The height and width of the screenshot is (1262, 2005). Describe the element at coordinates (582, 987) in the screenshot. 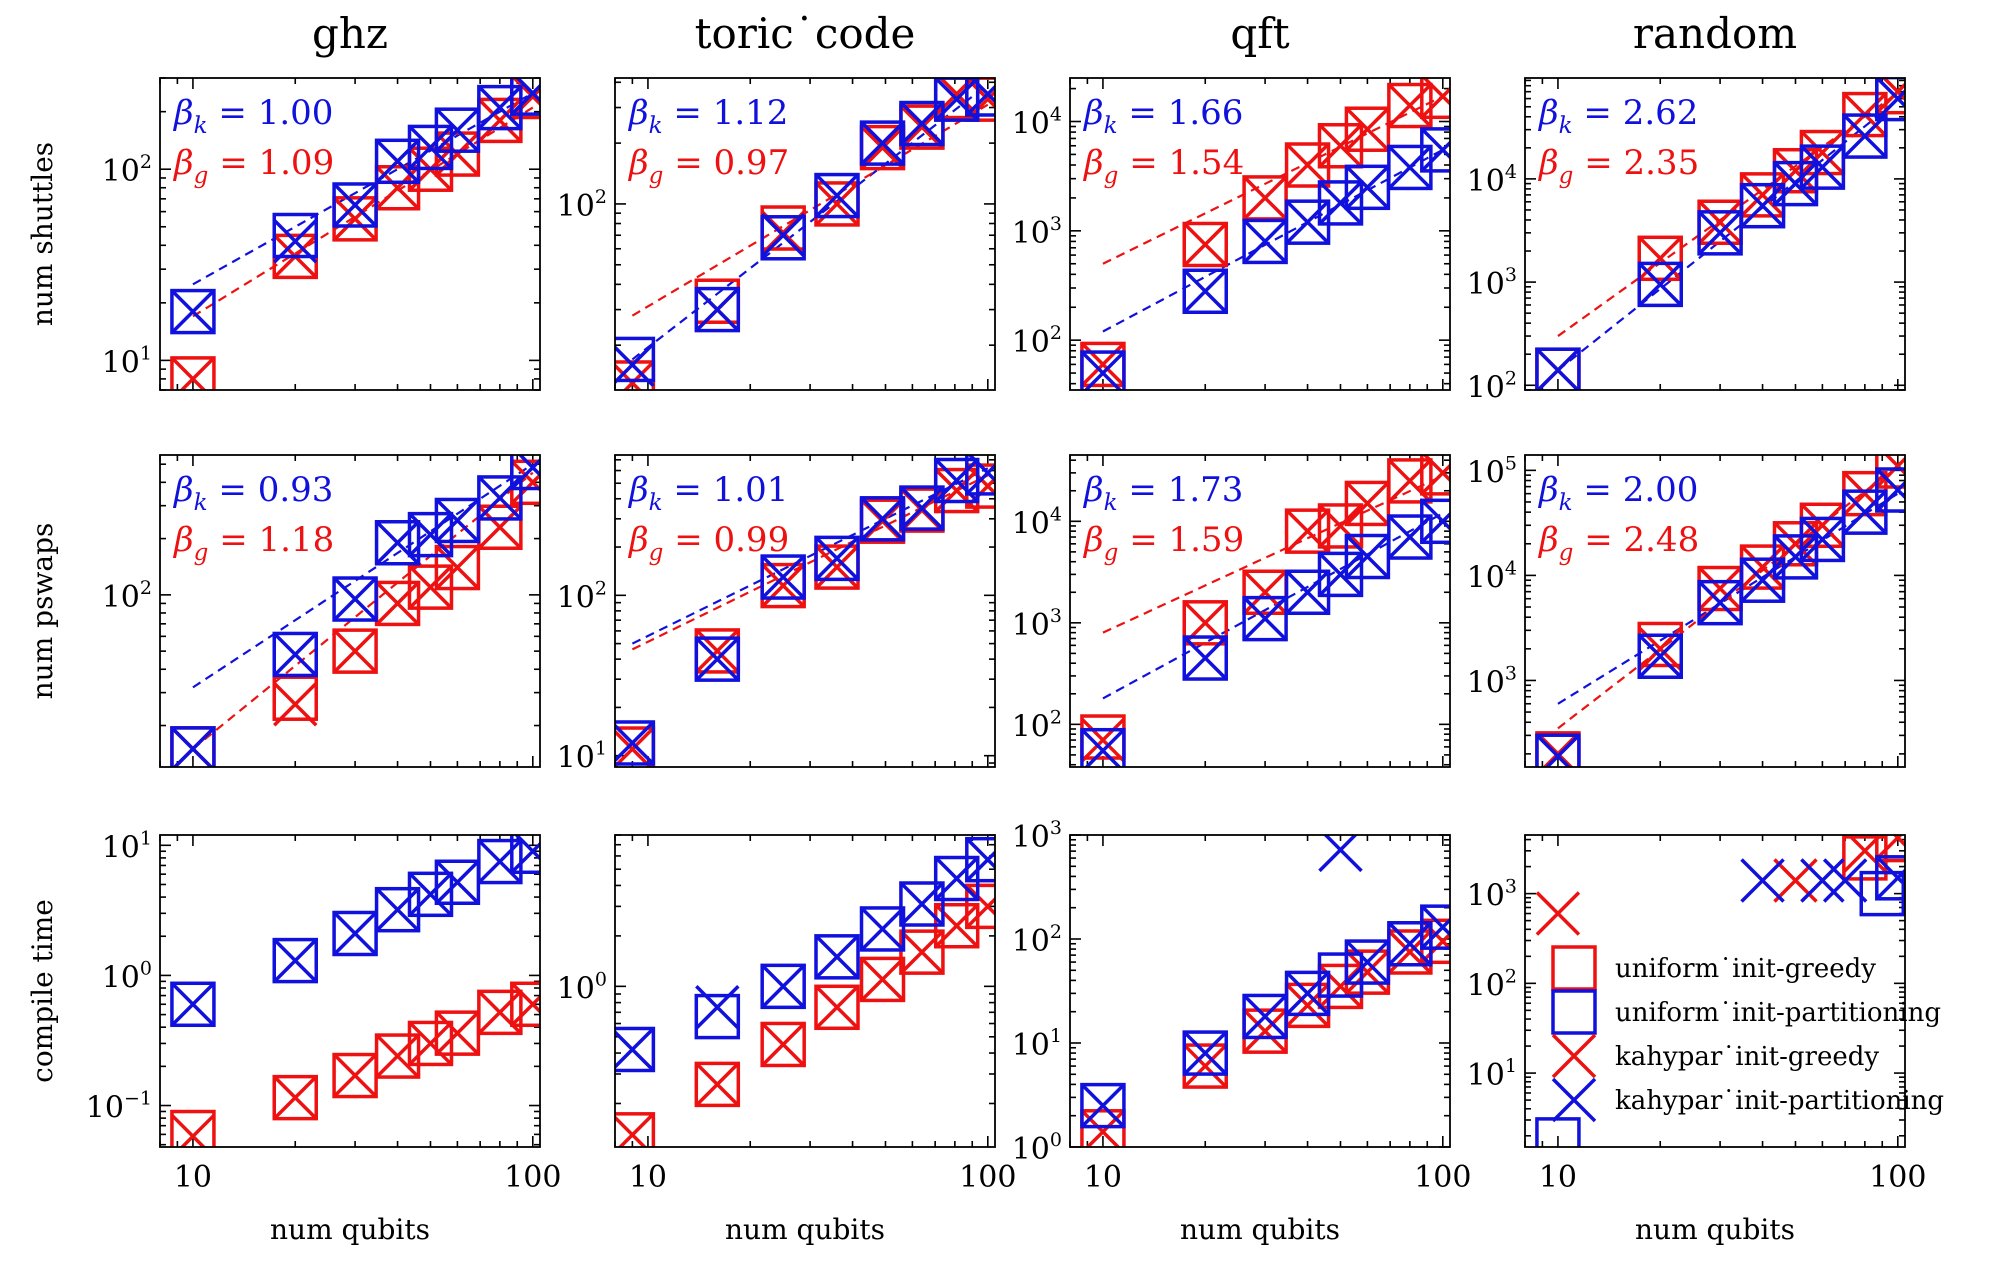

I see `y-tick-label: 10⁰` at that location.